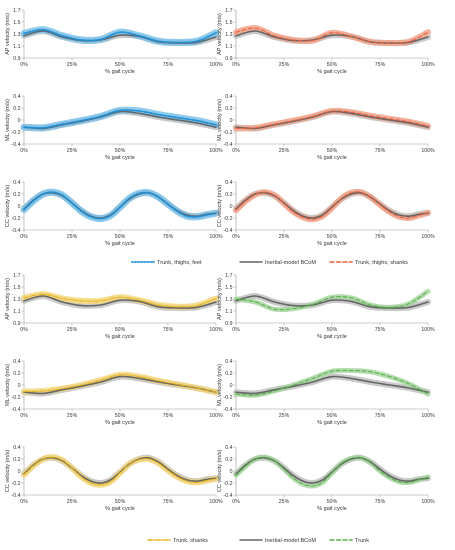  I want to click on legend-label: Inertial-model BCoM, so click(290, 263).